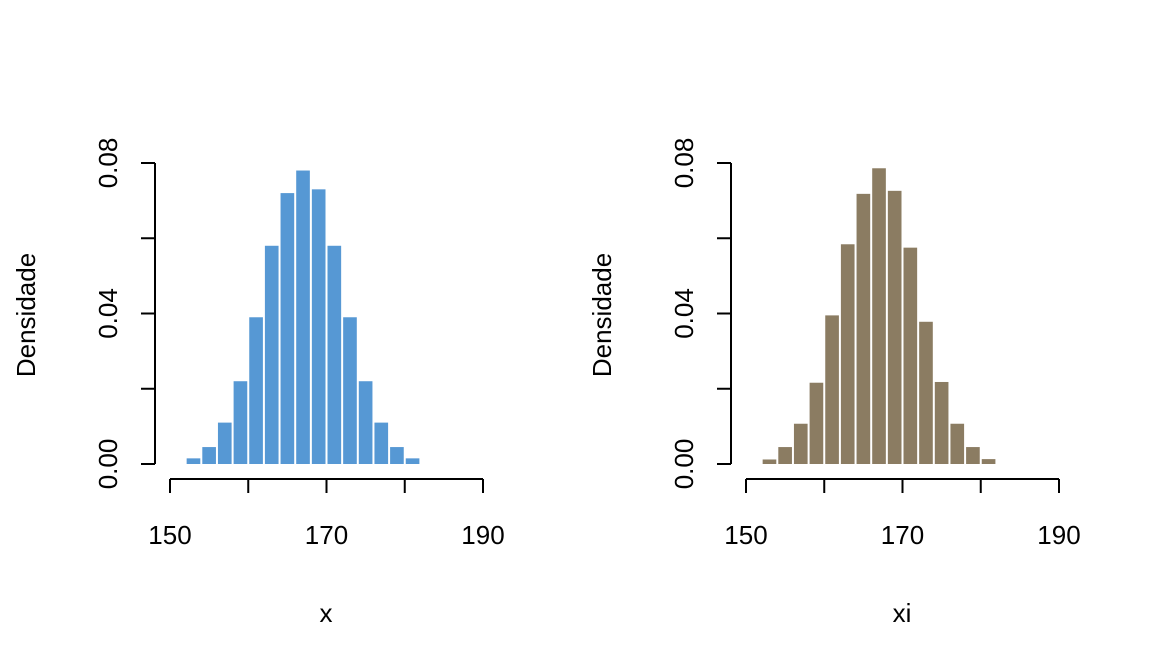 The image size is (1152, 672). What do you see at coordinates (326, 613) in the screenshot?
I see `x-axis-label: x` at bounding box center [326, 613].